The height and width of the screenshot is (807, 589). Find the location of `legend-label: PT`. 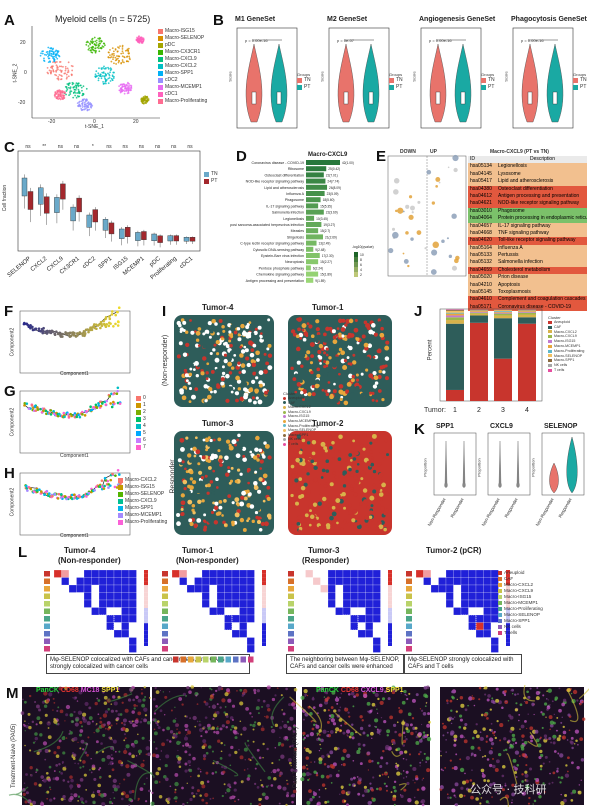

legend-label: PT is located at coordinates (399, 87).